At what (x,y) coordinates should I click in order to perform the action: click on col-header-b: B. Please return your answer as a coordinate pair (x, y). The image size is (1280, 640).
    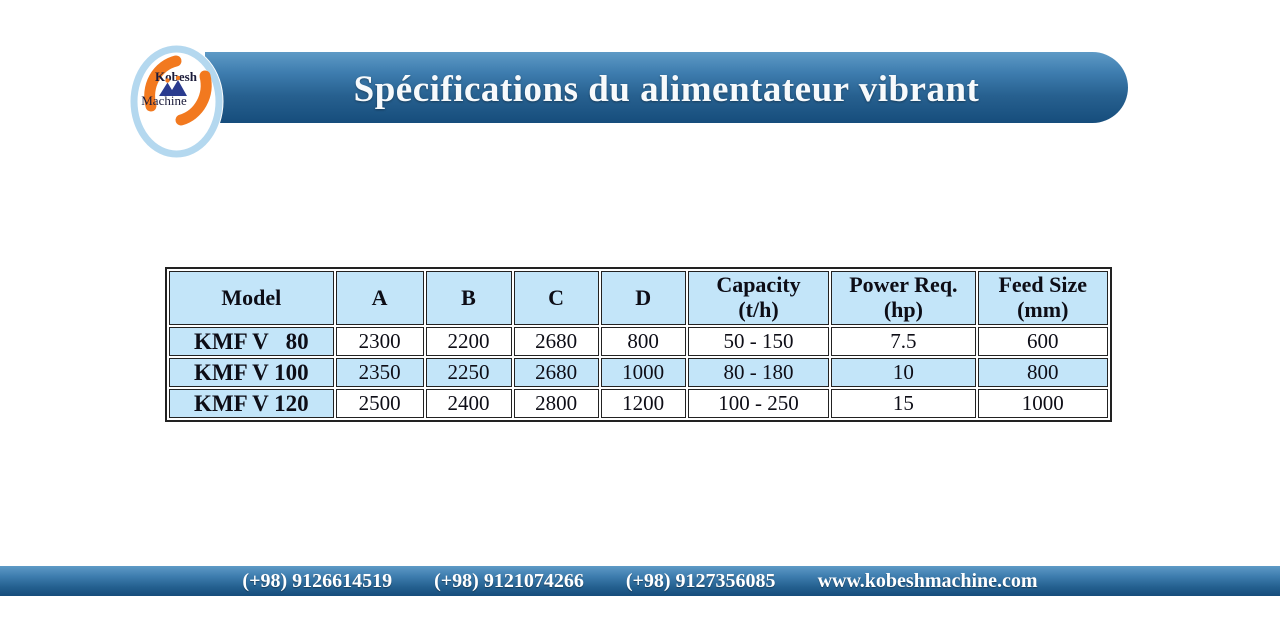
    Looking at the image, I should click on (468, 298).